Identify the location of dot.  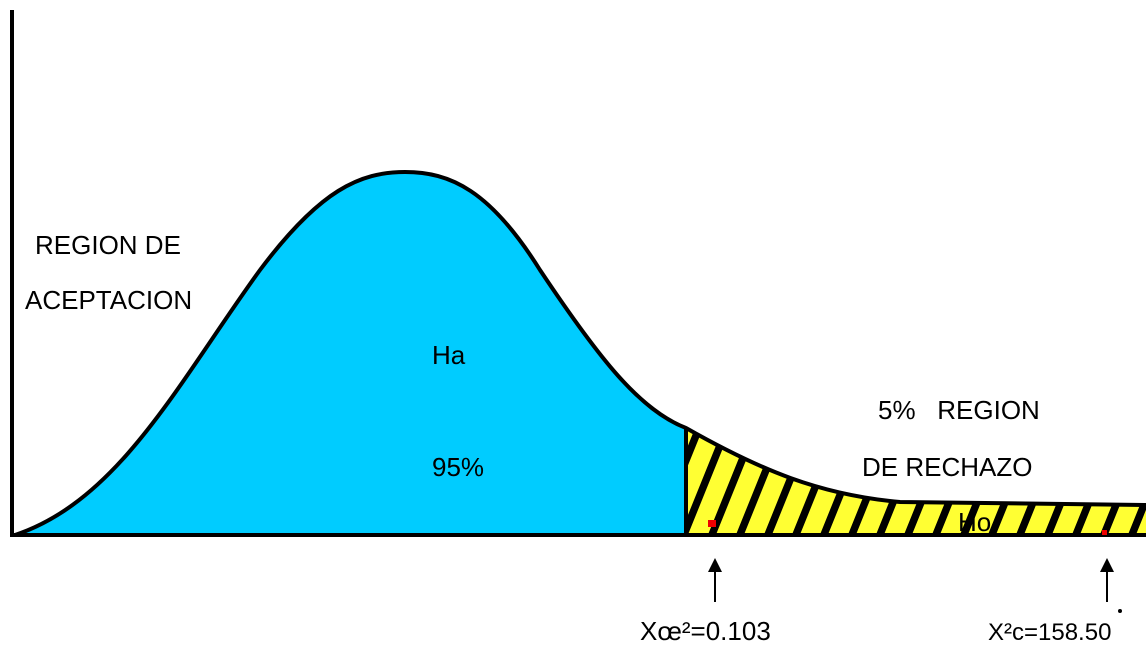
(1120, 611).